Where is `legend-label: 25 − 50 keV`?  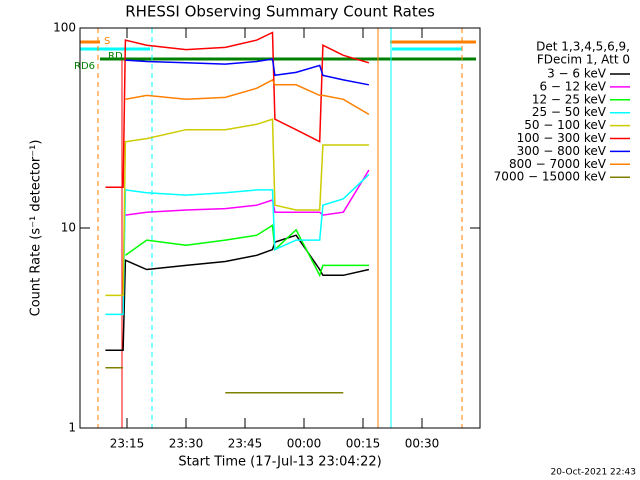
legend-label: 25 − 50 keV is located at coordinates (569, 112).